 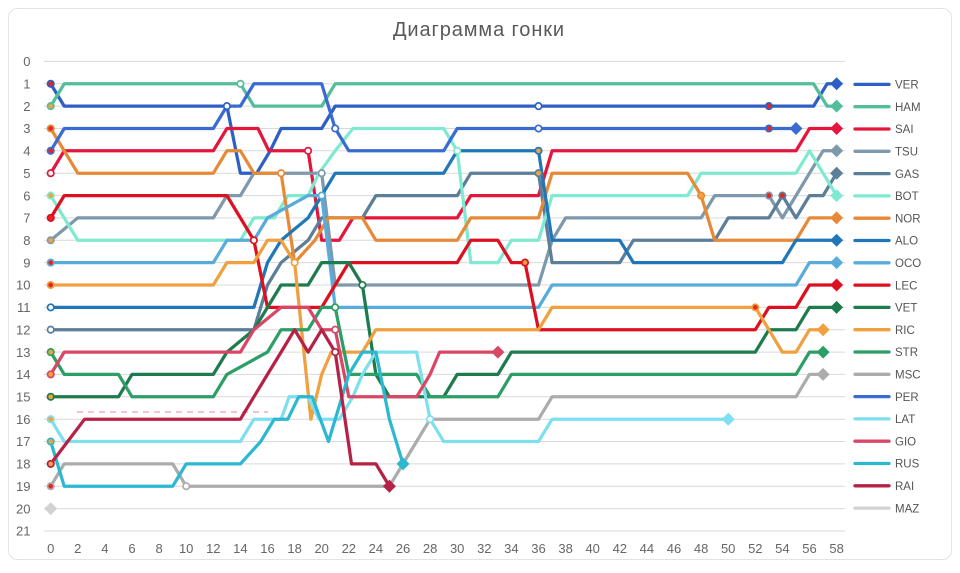 What do you see at coordinates (905, 442) in the screenshot?
I see `svg-text: GIO` at bounding box center [905, 442].